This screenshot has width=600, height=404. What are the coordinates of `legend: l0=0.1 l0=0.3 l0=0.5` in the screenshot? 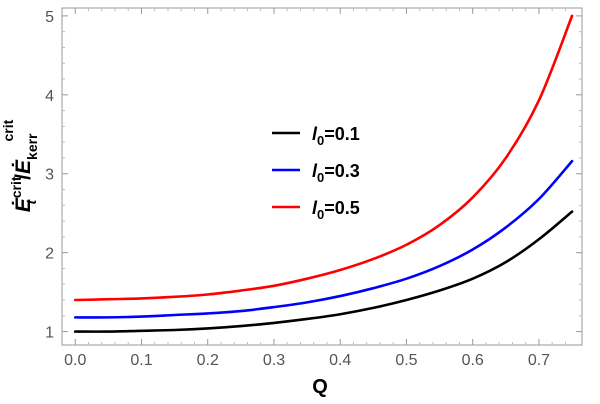 It's located at (316, 173).